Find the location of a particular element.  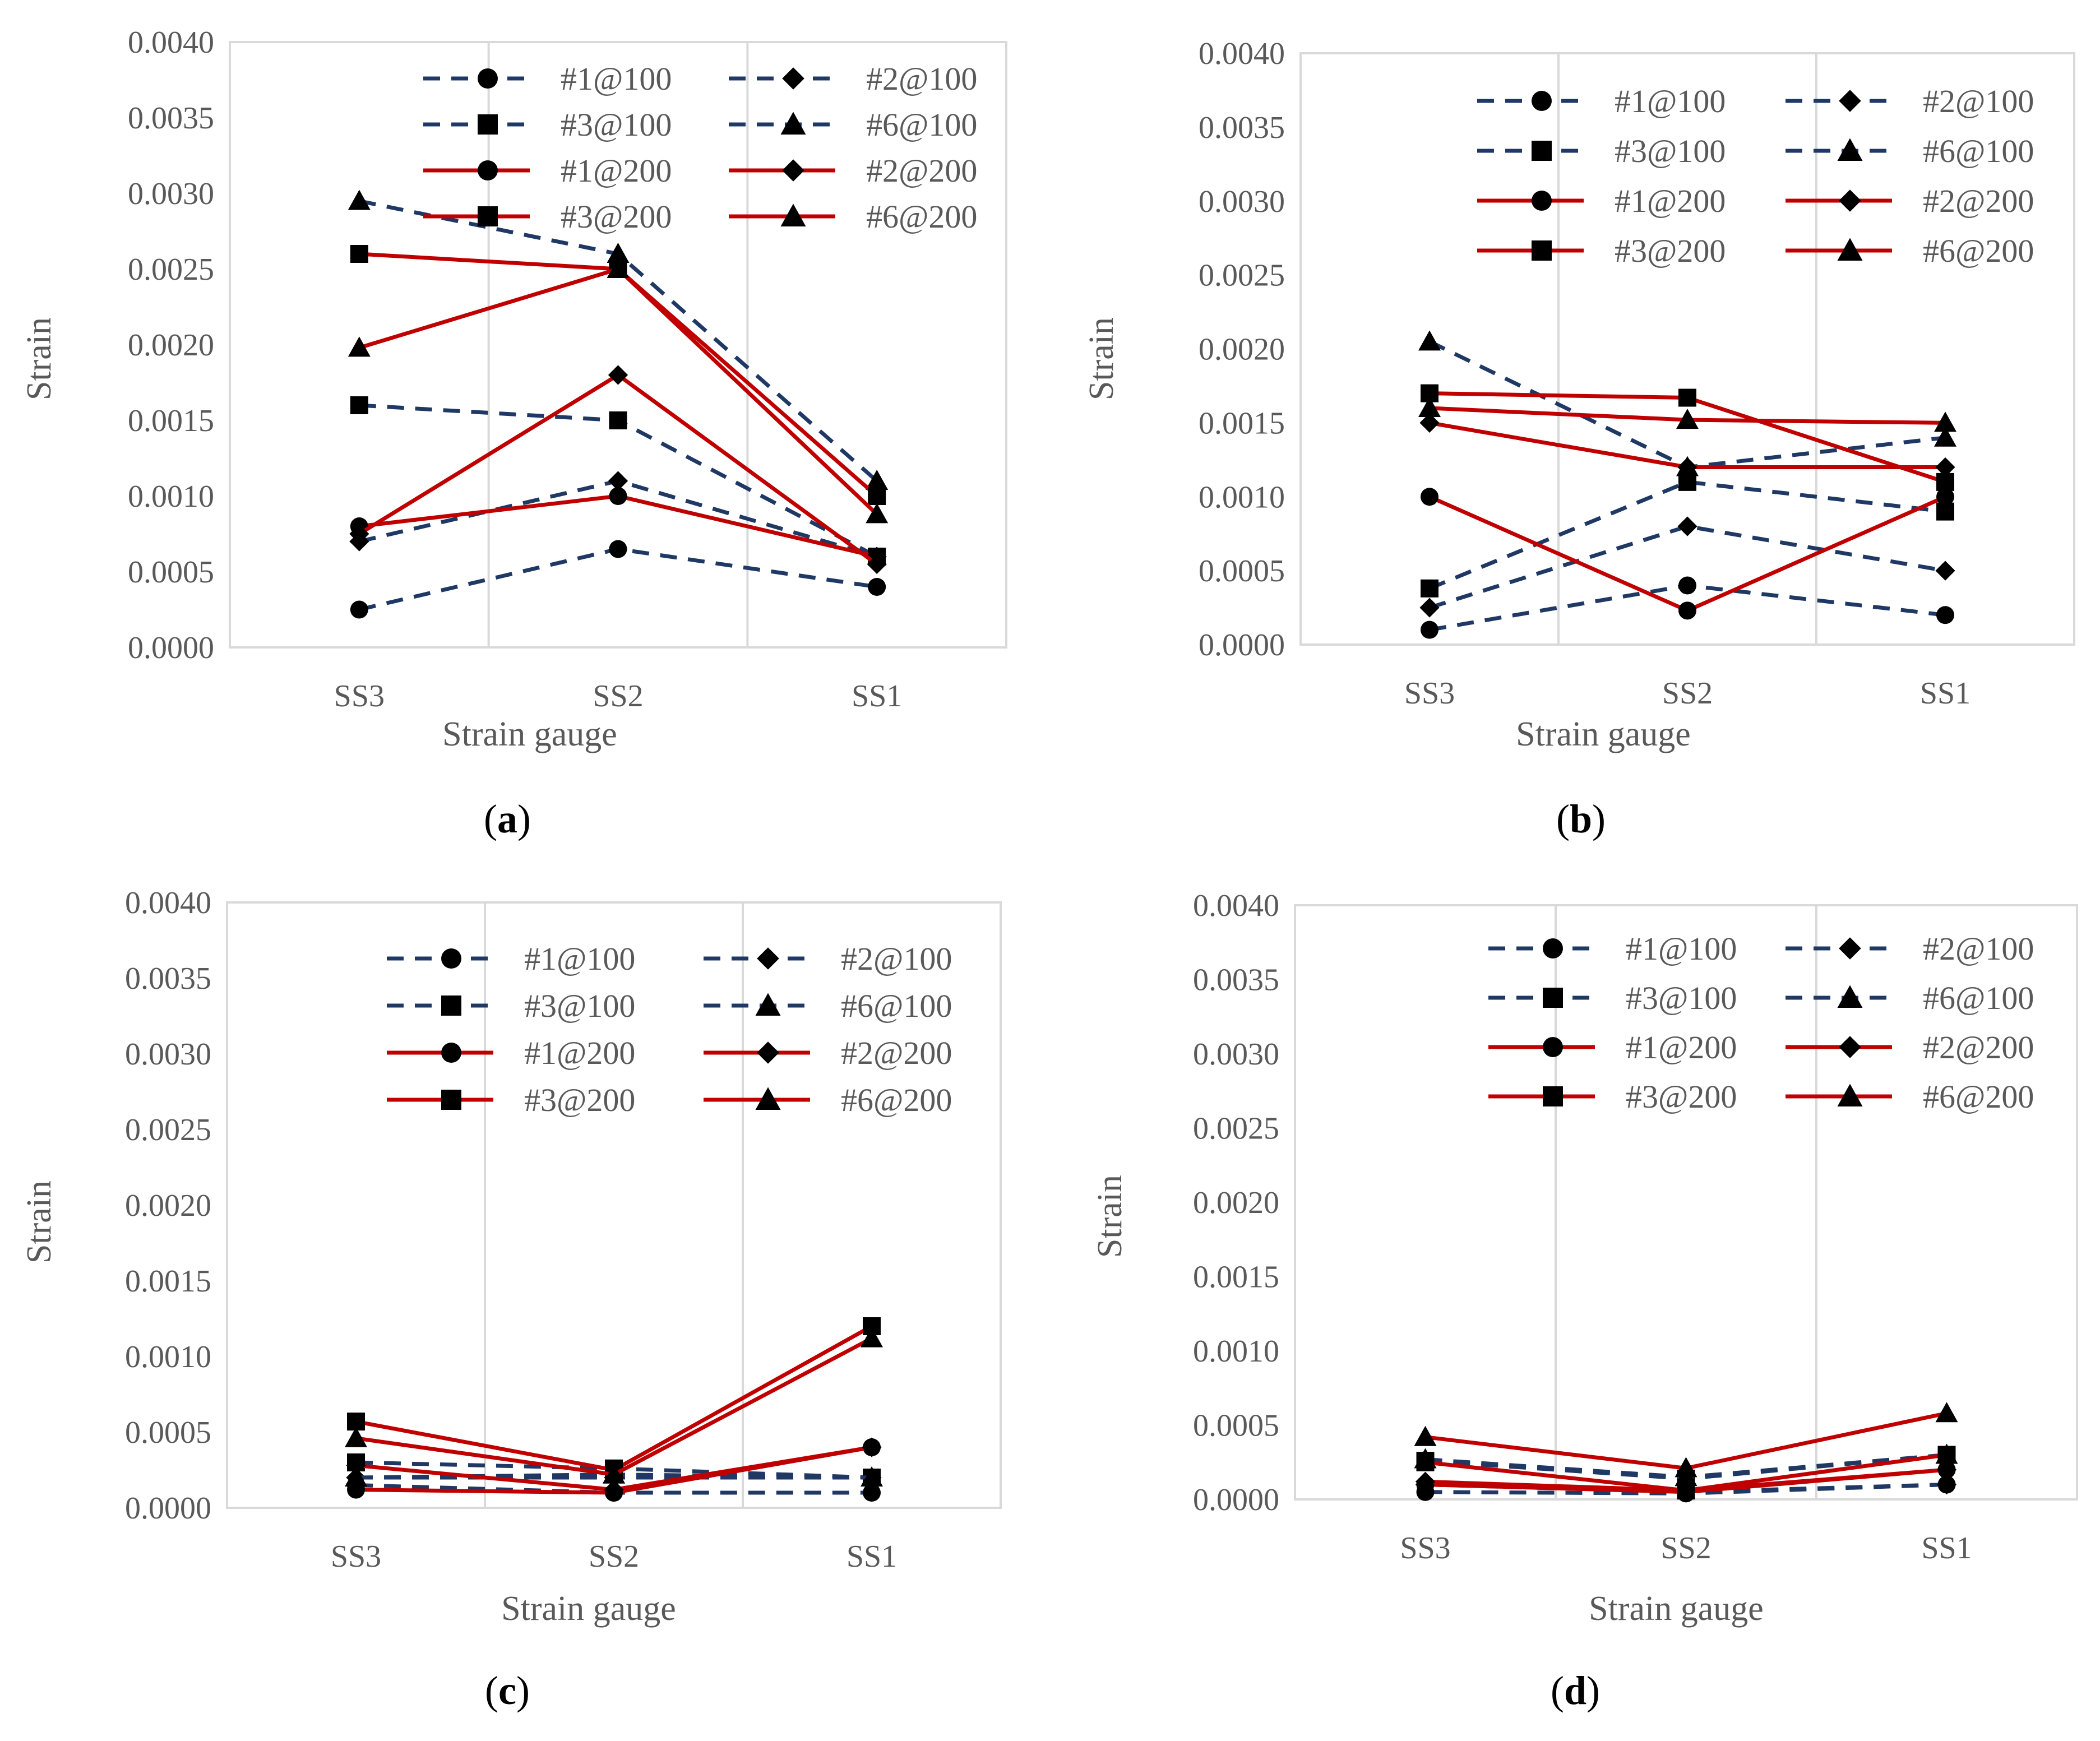

legend-entry: #2@200 is located at coordinates (1910, 1047).